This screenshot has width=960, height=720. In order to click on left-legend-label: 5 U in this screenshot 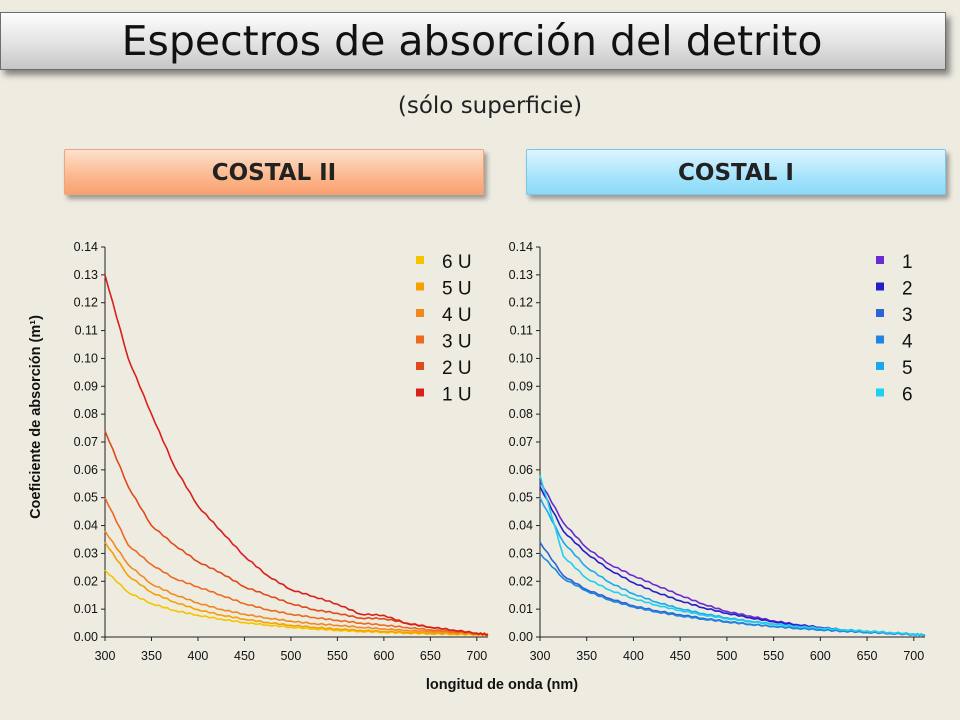, I will do `click(457, 289)`.